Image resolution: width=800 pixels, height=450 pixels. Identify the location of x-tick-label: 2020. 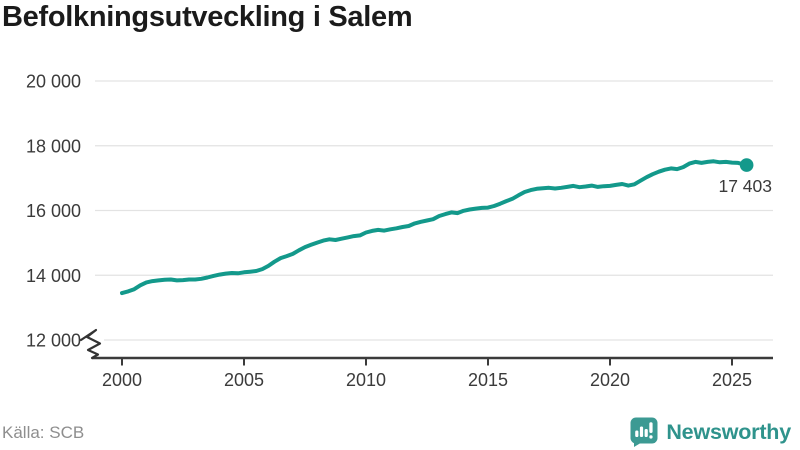
(610, 380).